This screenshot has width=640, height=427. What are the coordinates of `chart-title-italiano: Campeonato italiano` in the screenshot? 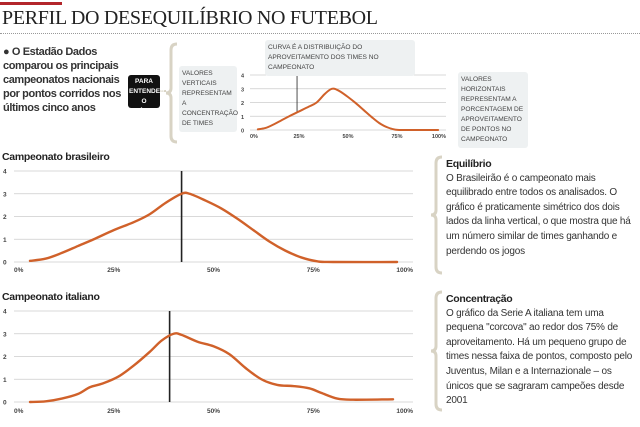 It's located at (51, 297).